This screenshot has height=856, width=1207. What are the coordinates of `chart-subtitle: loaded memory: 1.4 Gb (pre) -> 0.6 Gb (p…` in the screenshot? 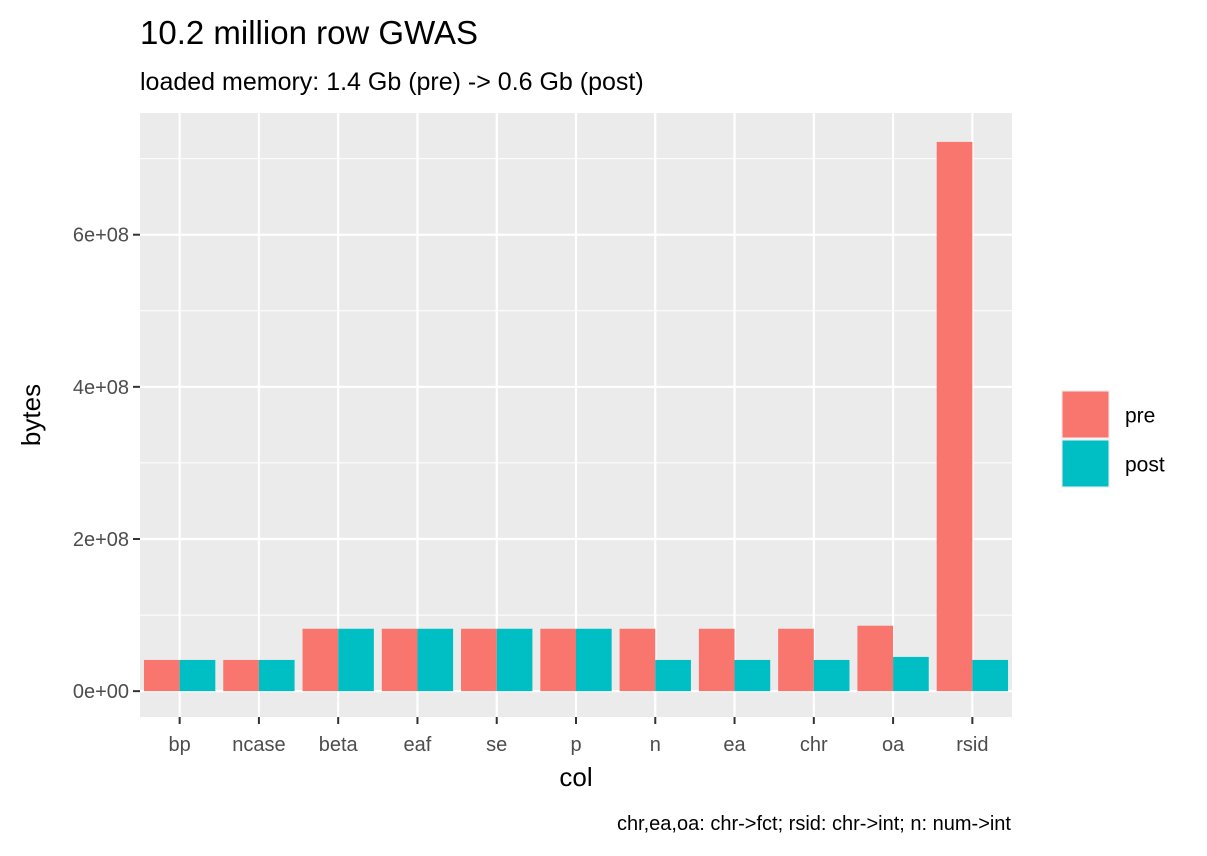 It's located at (392, 82).